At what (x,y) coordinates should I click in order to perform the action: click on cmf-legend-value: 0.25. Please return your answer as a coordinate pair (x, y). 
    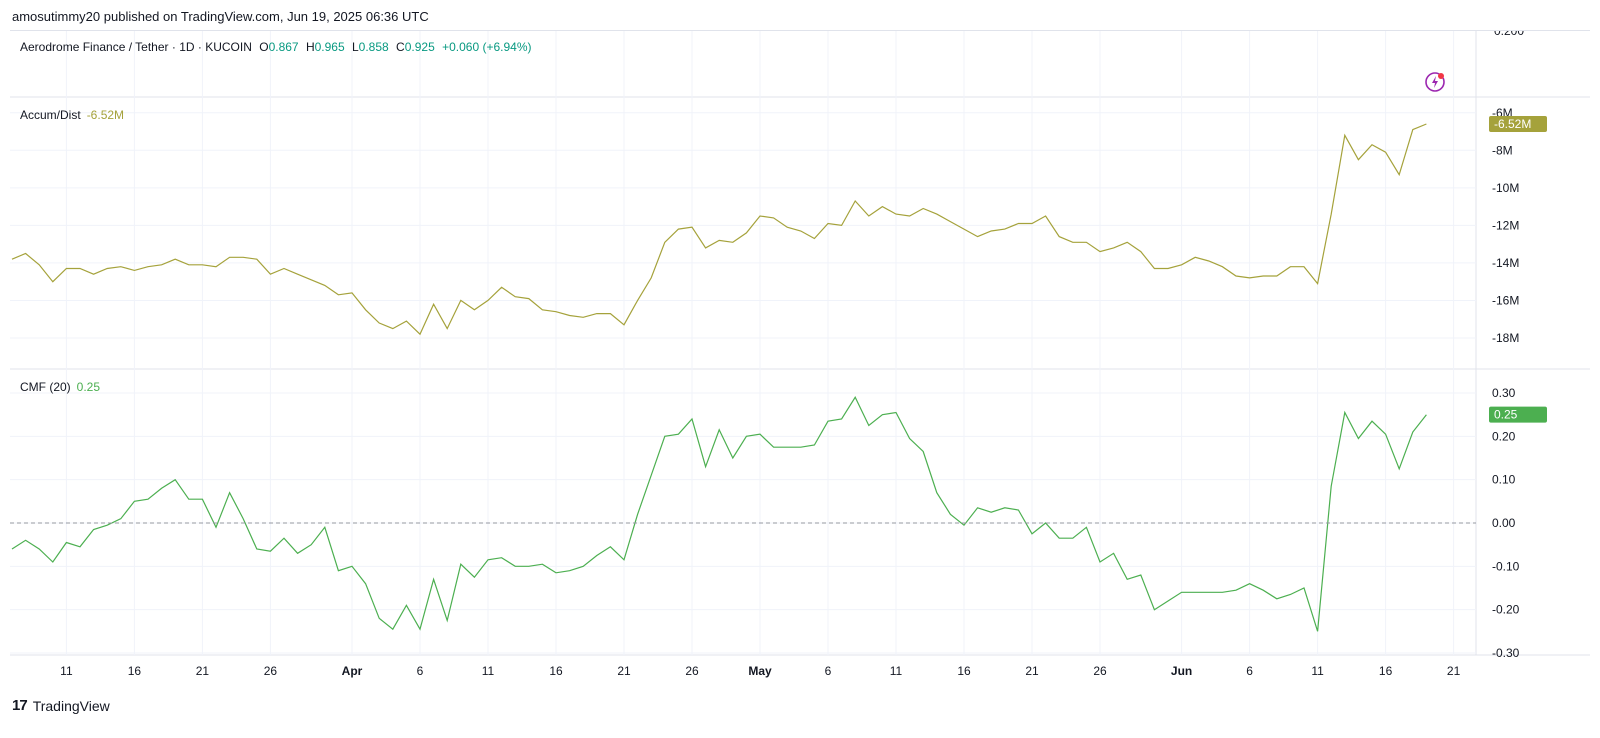
    Looking at the image, I should click on (88, 387).